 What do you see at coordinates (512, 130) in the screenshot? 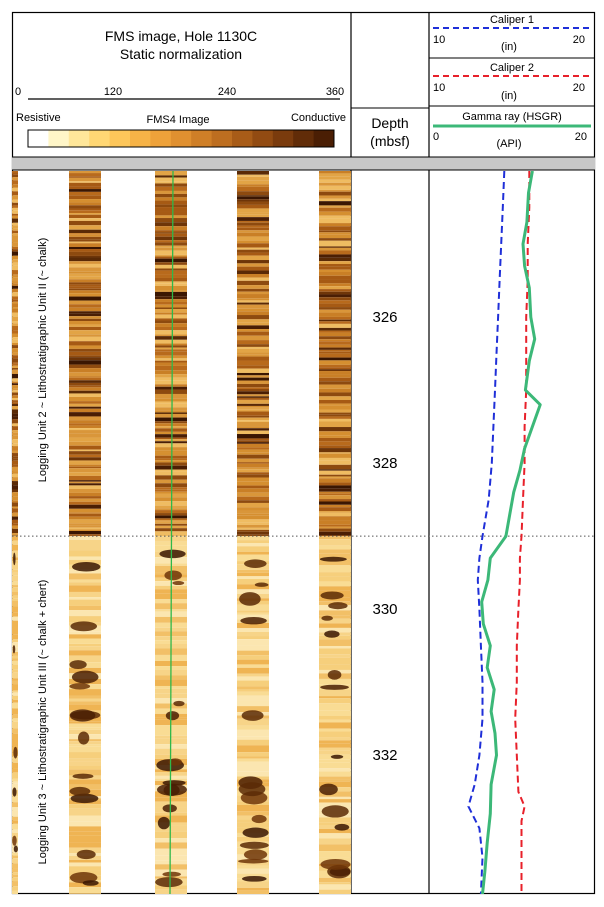
I see `gamma-legend: Gamma ray (HSGR) 0 20 (API)` at bounding box center [512, 130].